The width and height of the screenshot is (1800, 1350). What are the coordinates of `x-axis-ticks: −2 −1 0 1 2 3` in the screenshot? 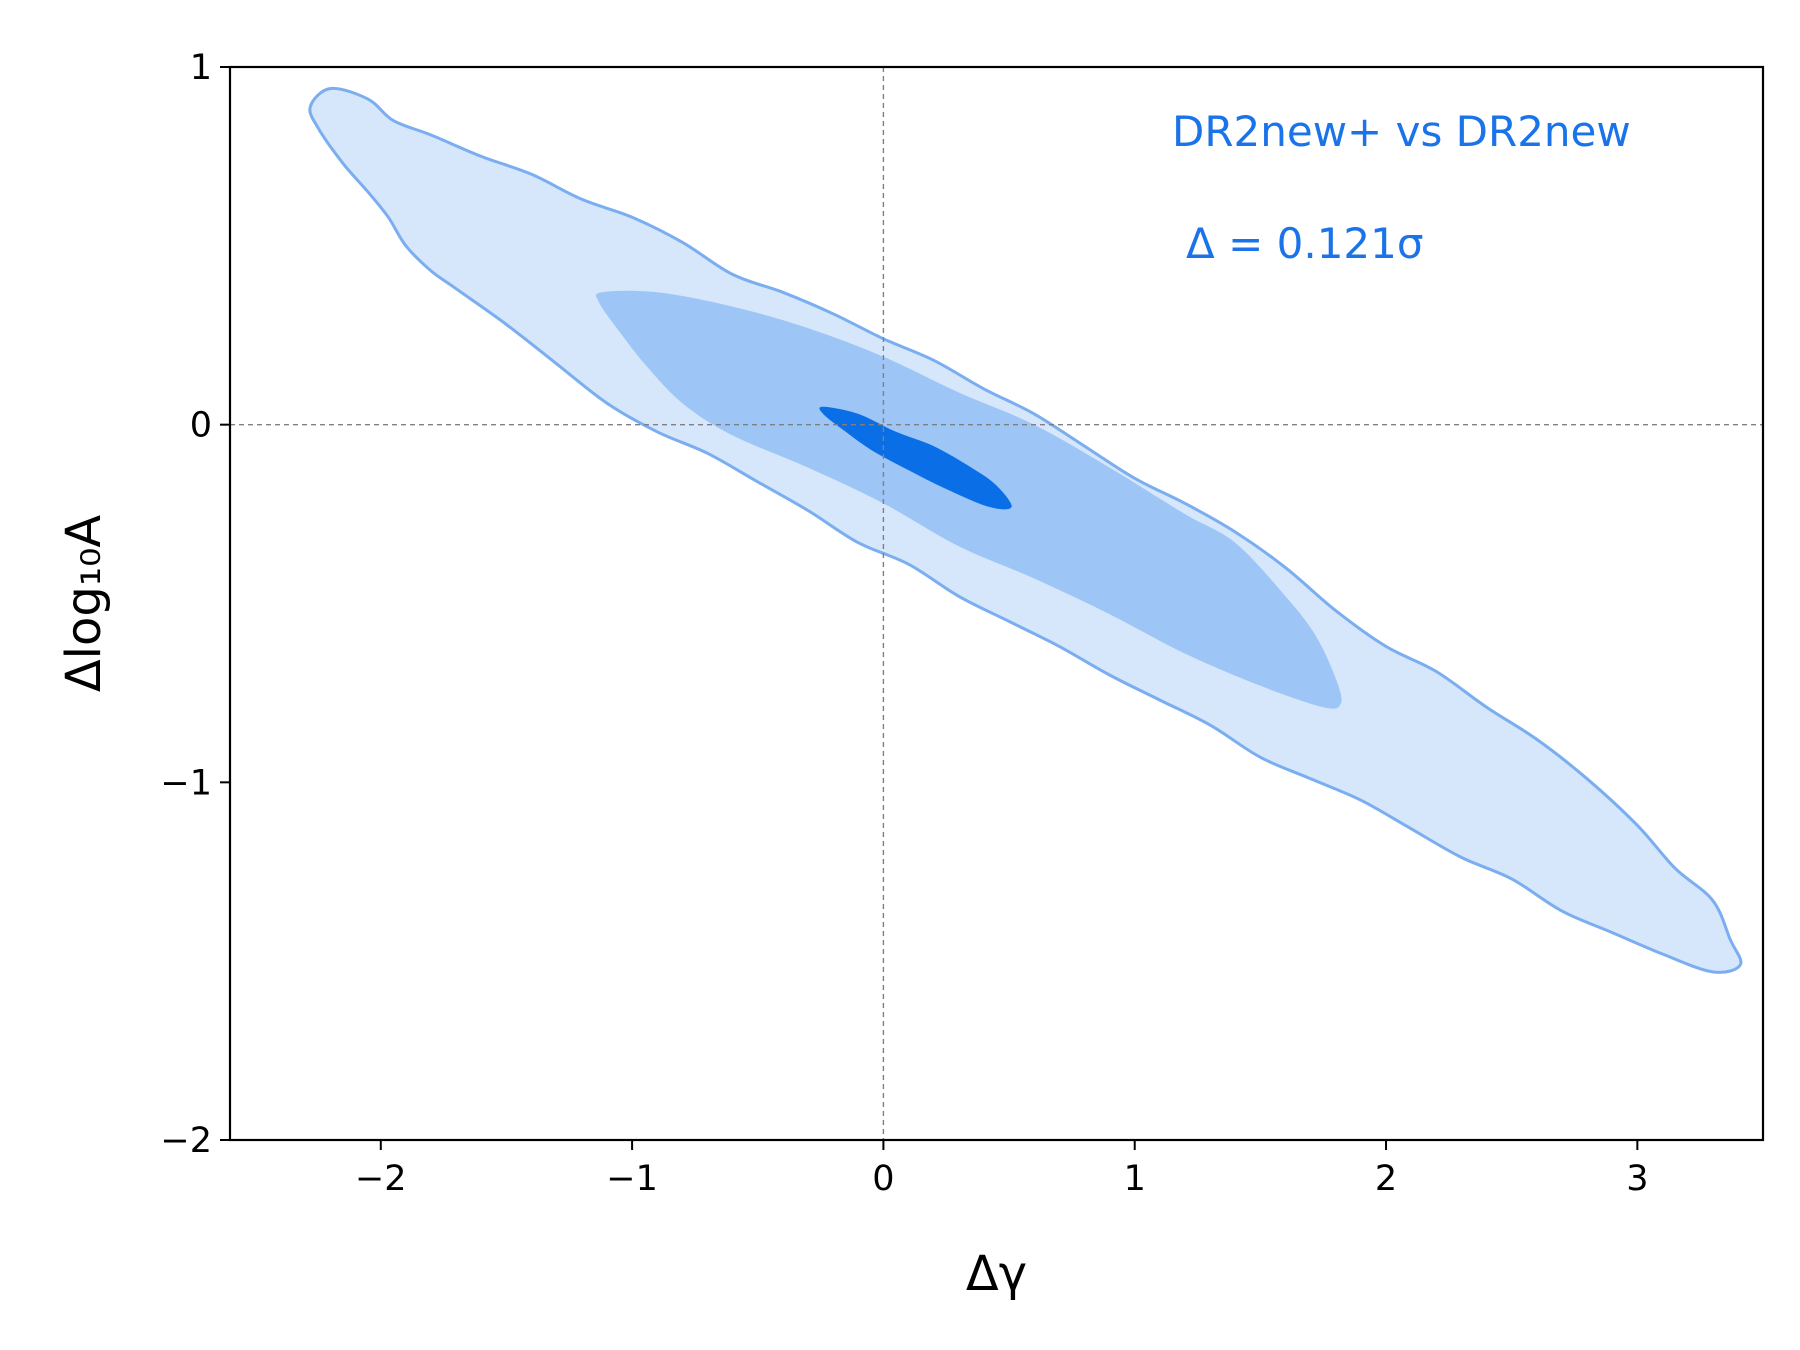 It's located at (1001, 1169).